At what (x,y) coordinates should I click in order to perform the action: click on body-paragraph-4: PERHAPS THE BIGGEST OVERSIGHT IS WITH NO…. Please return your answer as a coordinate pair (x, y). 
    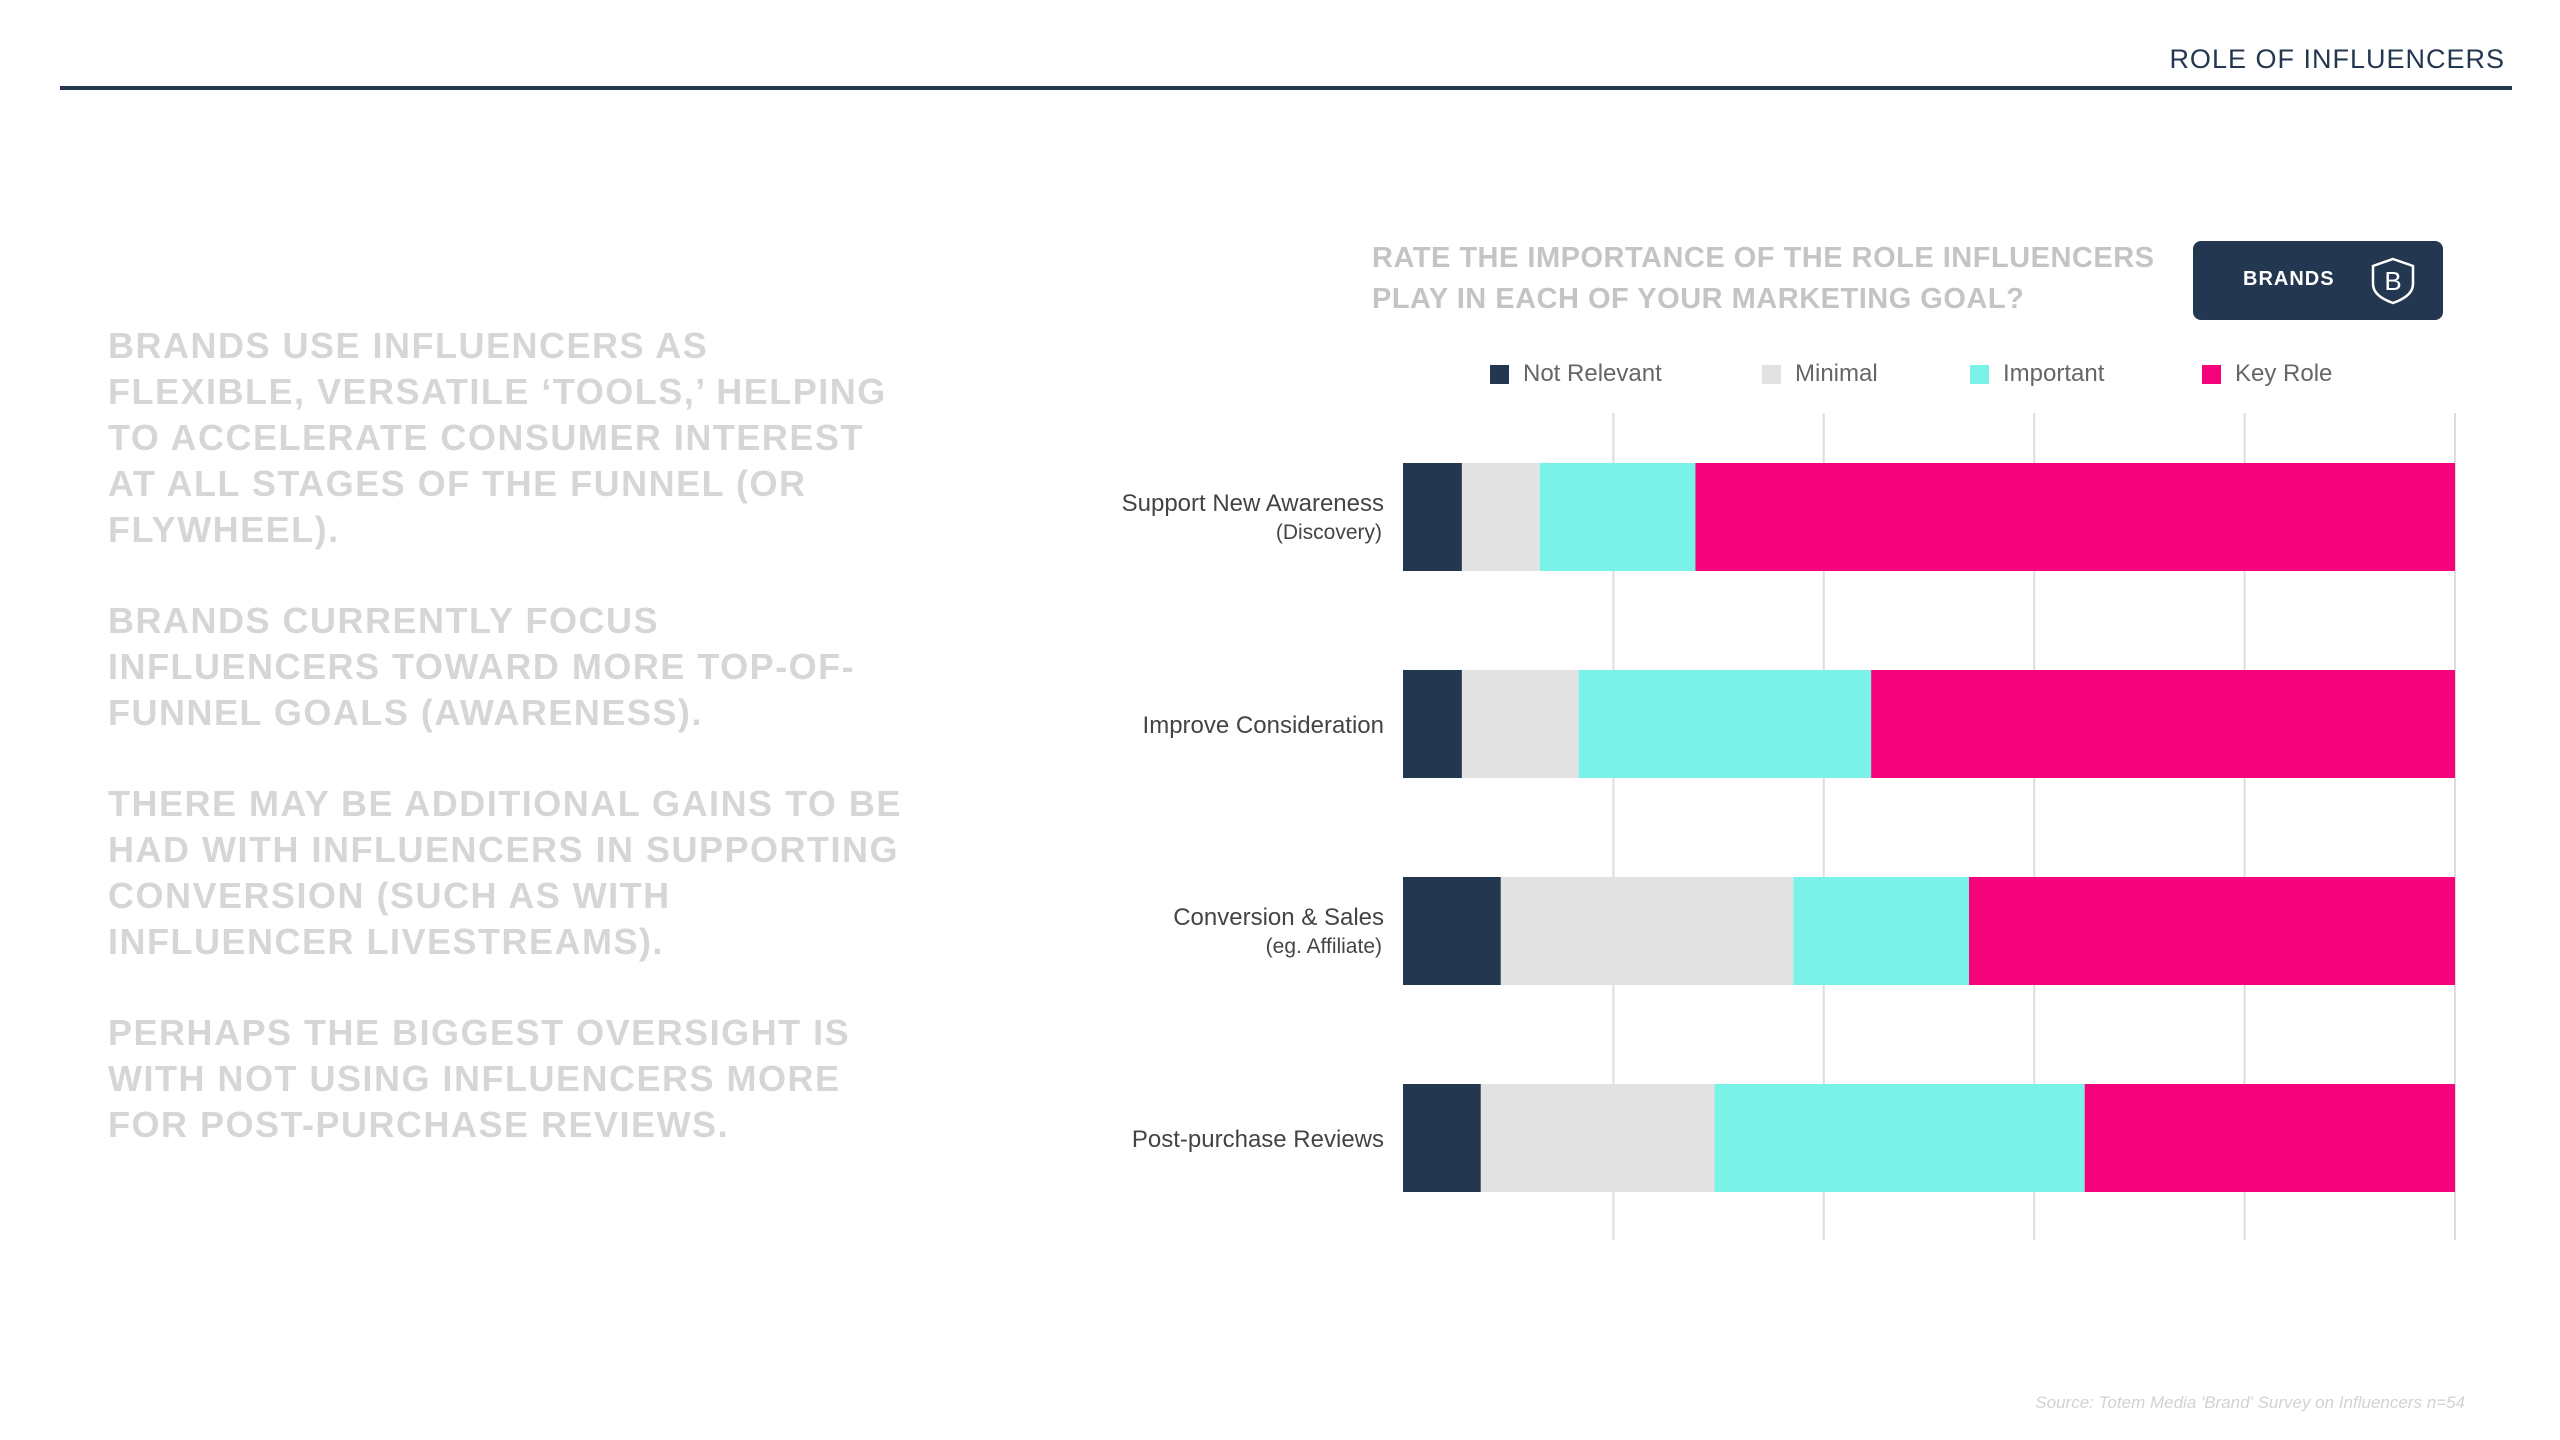
    Looking at the image, I should click on (479, 1078).